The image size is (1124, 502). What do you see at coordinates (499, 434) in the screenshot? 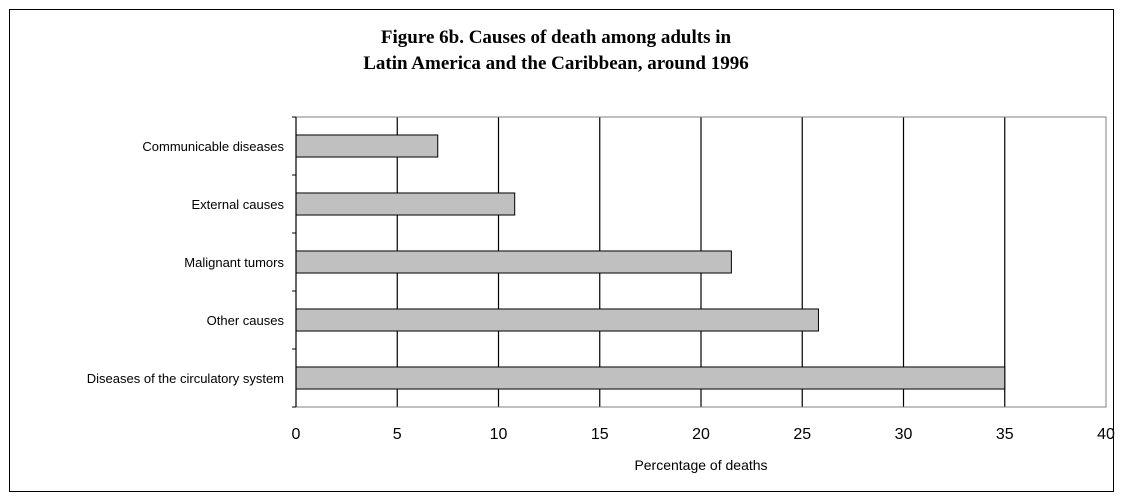
I see `x-tick-label-2: 10` at bounding box center [499, 434].